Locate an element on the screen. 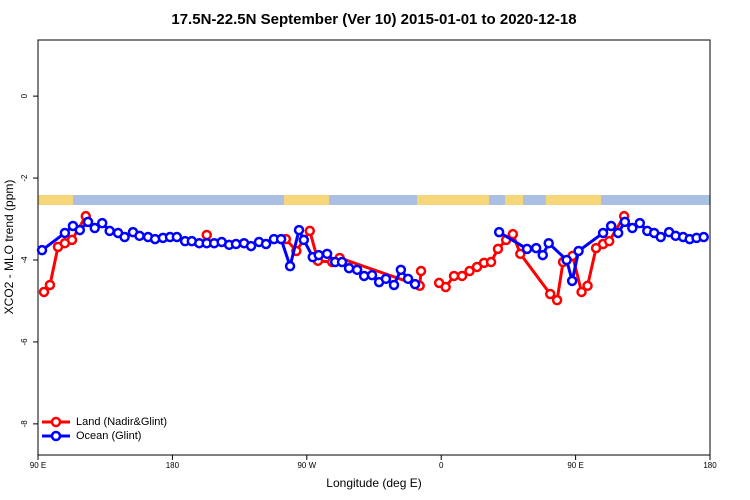  y-tick-label: -4 is located at coordinates (24, 260).